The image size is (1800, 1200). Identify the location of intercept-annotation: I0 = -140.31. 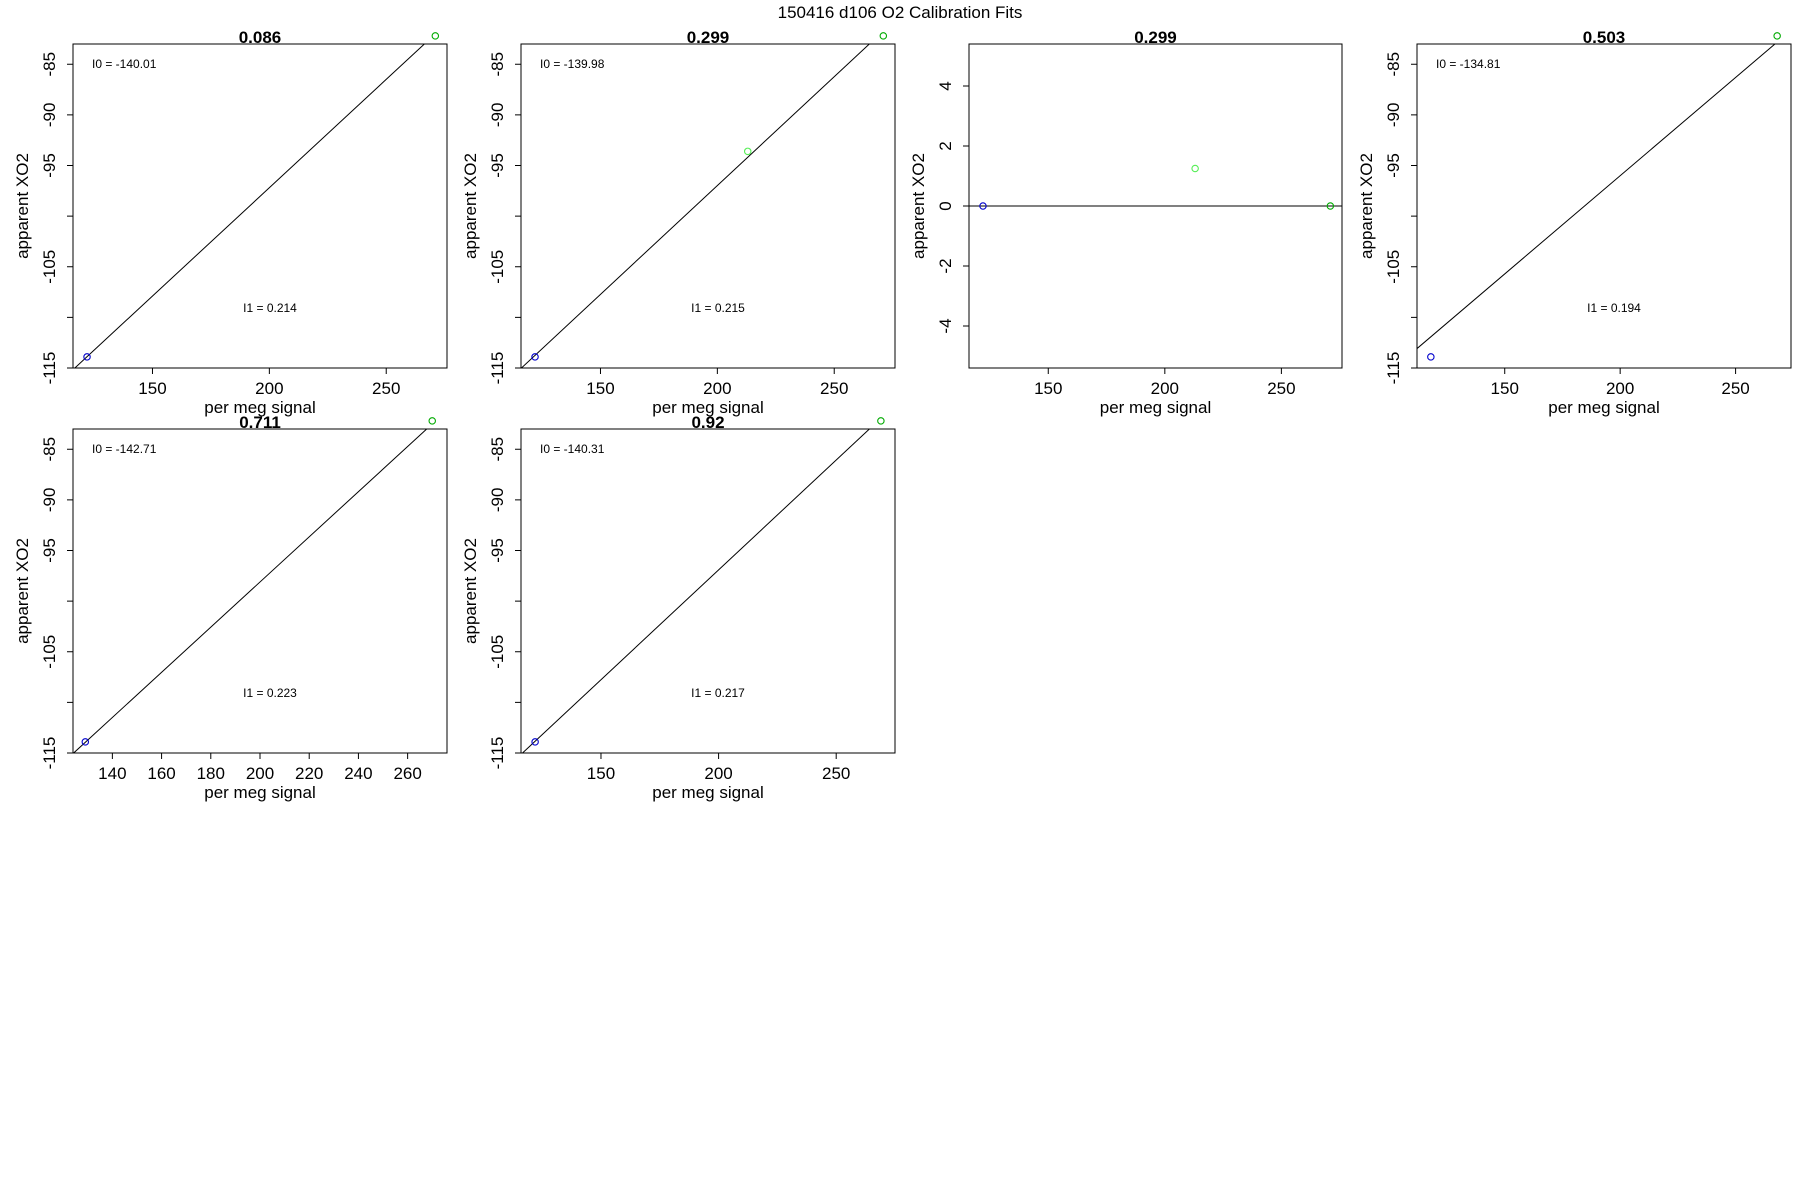
(572, 449).